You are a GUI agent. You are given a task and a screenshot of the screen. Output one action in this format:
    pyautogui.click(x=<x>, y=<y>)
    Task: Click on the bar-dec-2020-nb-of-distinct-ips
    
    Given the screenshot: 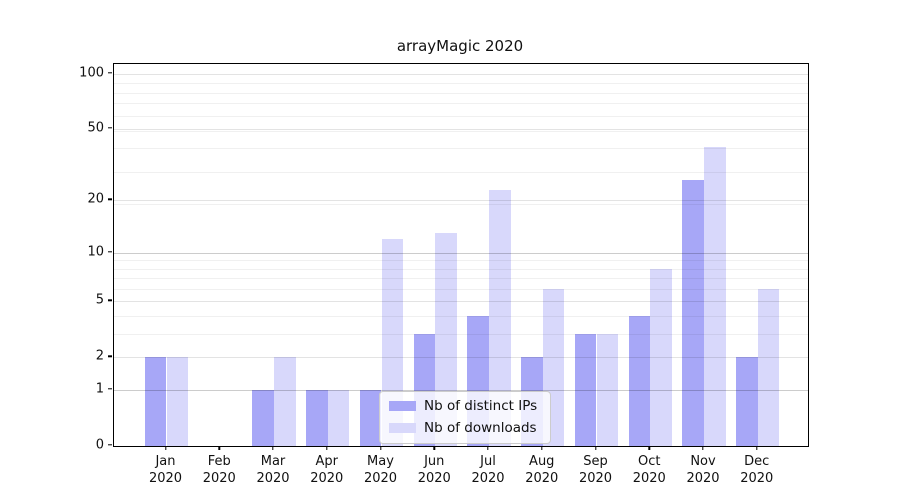 What is the action you would take?
    pyautogui.click(x=747, y=401)
    